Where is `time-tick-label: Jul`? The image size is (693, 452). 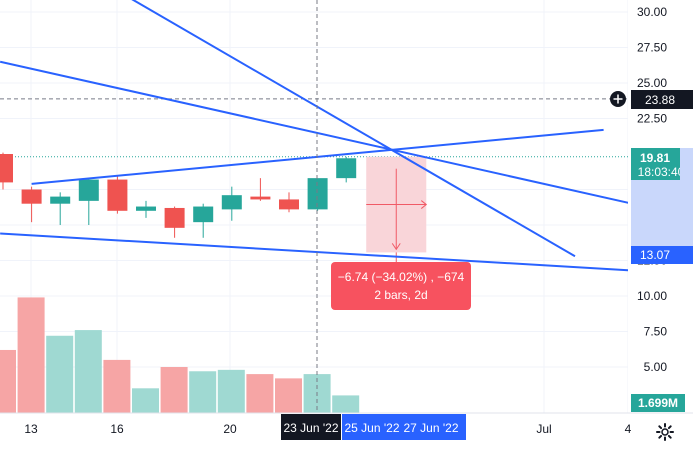
time-tick-label: Jul is located at coordinates (543, 429).